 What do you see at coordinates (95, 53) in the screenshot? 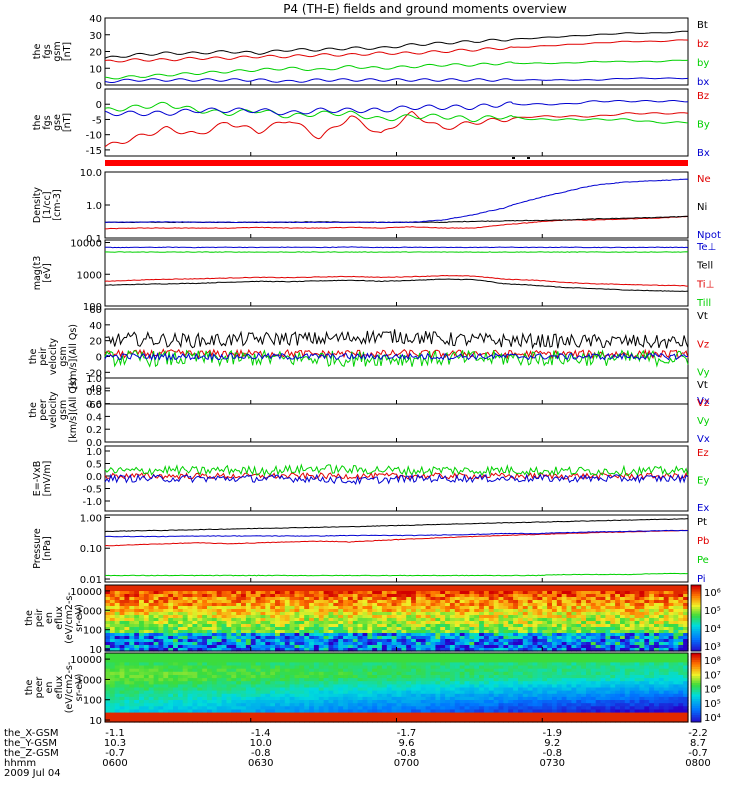
I see `y-tick-label: 20` at bounding box center [95, 53].